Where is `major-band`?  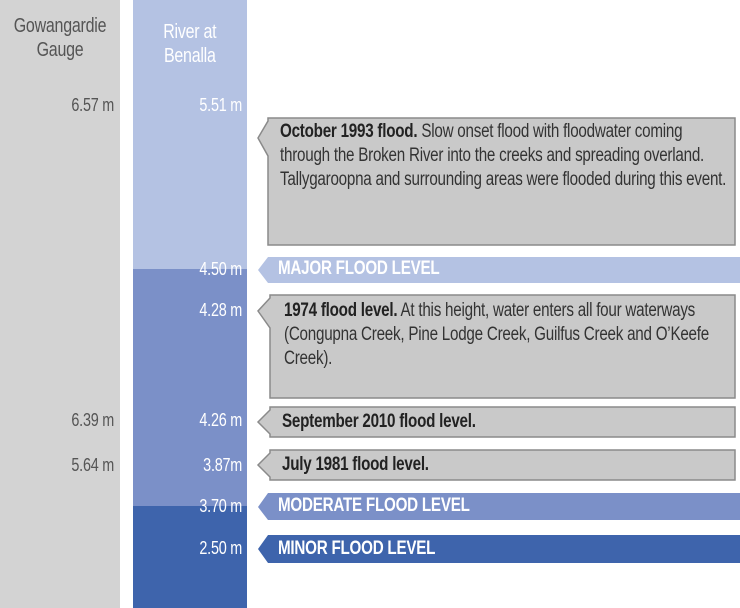 major-band is located at coordinates (190, 134).